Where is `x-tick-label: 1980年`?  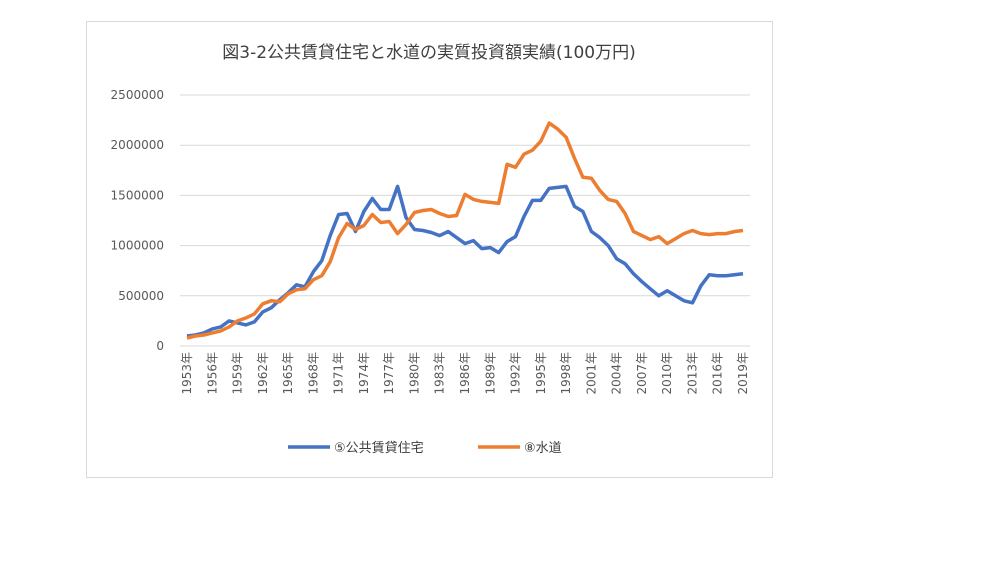 x-tick-label: 1980年 is located at coordinates (414, 373).